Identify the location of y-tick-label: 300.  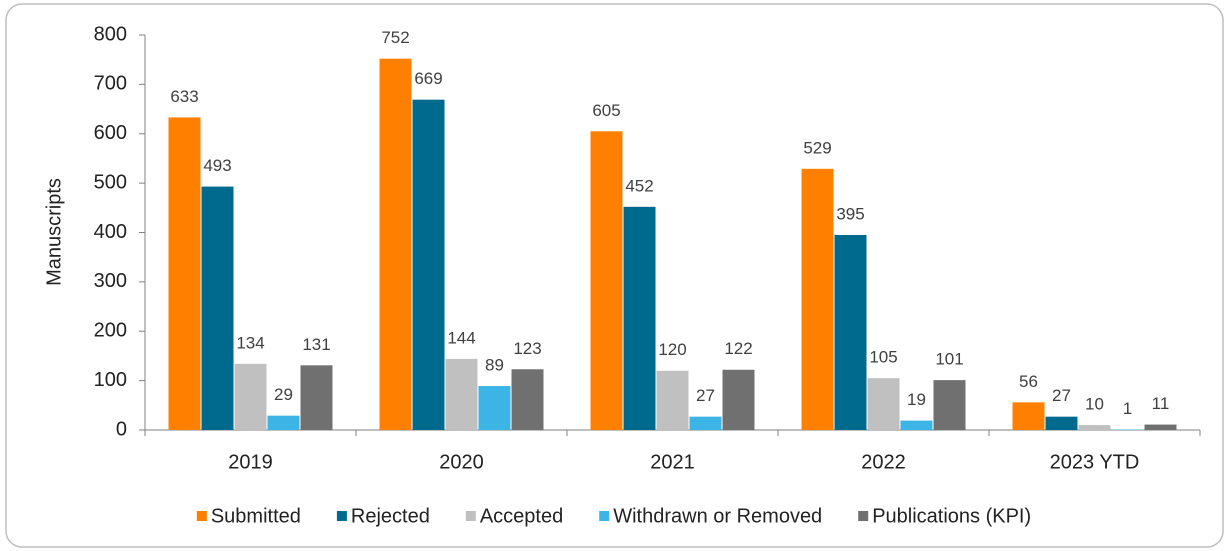
(110, 281).